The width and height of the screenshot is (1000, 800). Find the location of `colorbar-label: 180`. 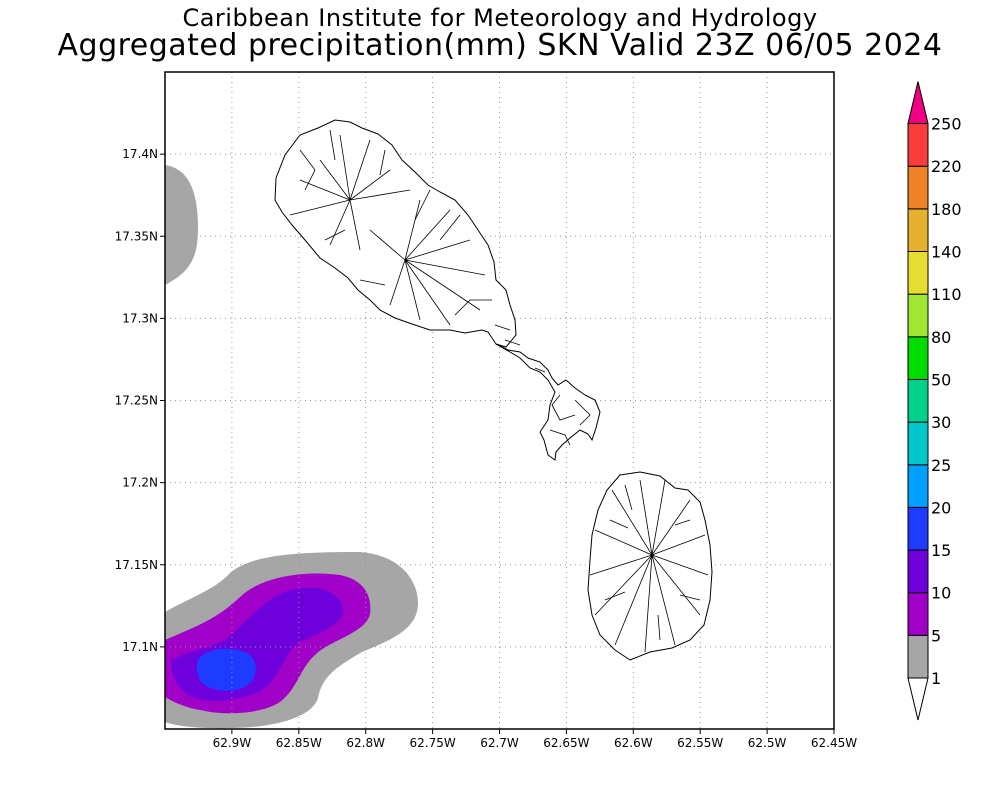

colorbar-label: 180 is located at coordinates (946, 209).